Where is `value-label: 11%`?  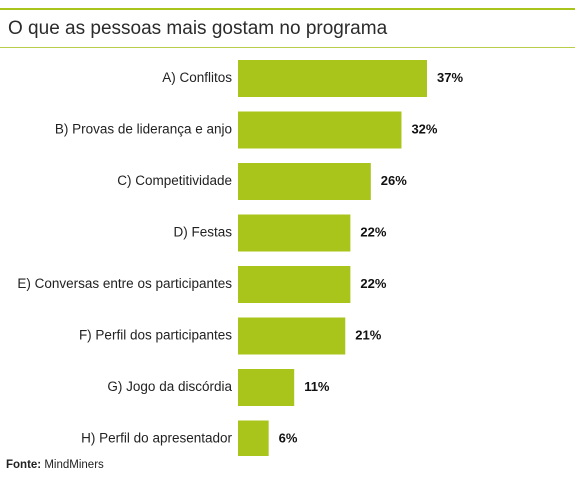 value-label: 11% is located at coordinates (317, 386).